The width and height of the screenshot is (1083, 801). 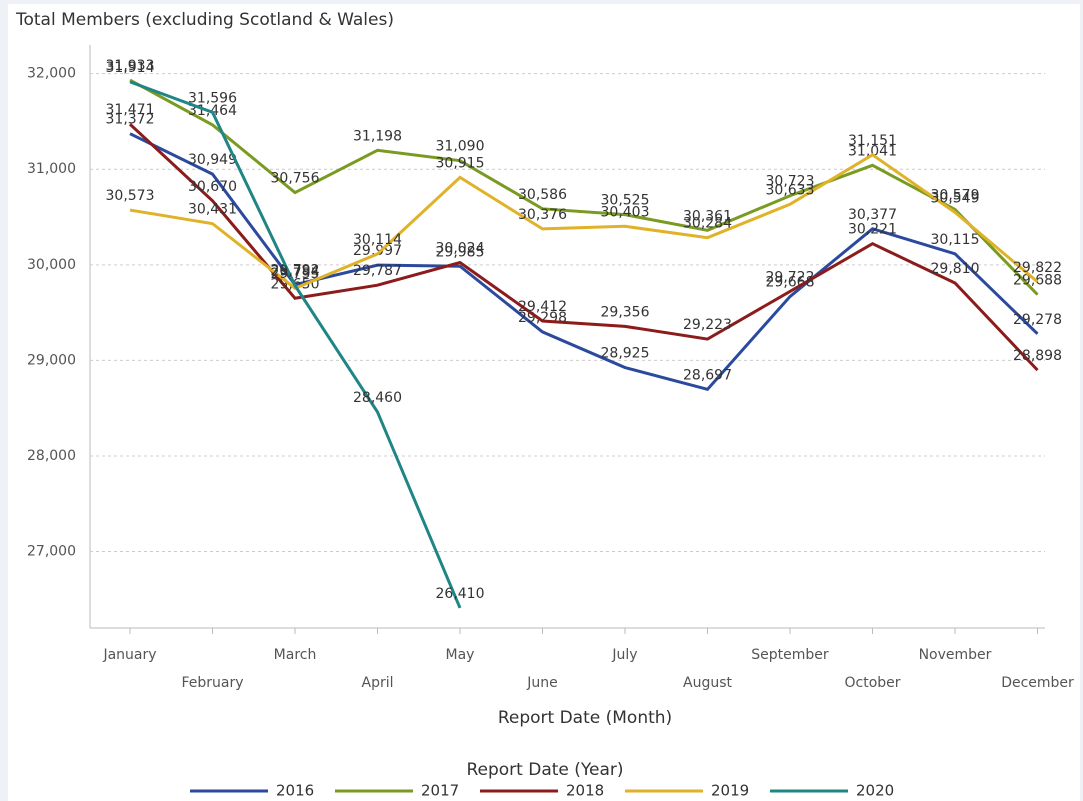 I want to click on legend-label: 2017, so click(x=440, y=791).